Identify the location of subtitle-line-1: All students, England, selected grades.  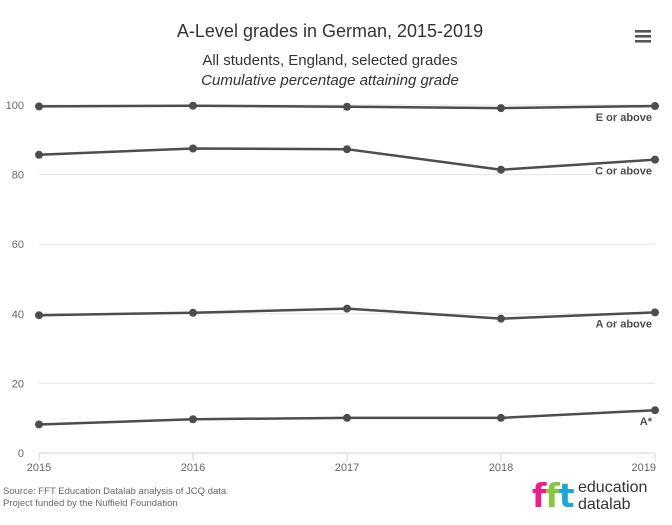
(330, 60).